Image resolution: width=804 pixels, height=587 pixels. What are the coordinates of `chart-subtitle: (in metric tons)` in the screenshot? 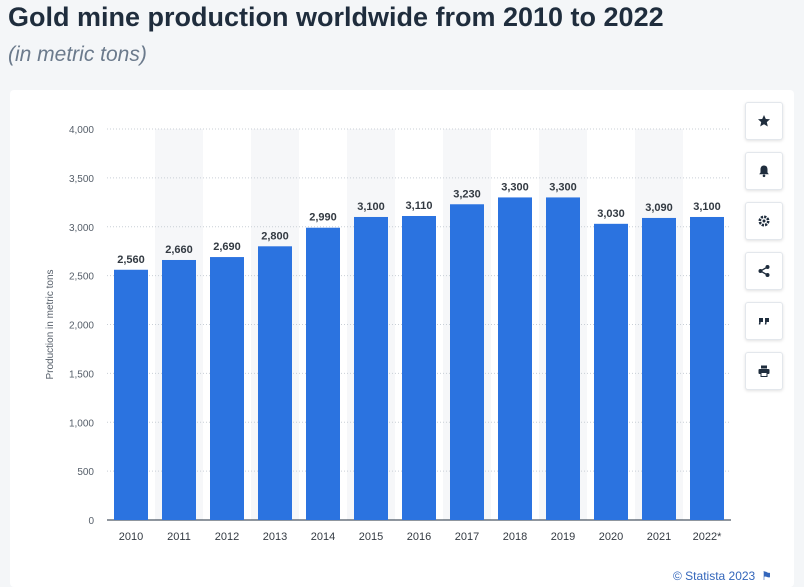 It's located at (77, 54).